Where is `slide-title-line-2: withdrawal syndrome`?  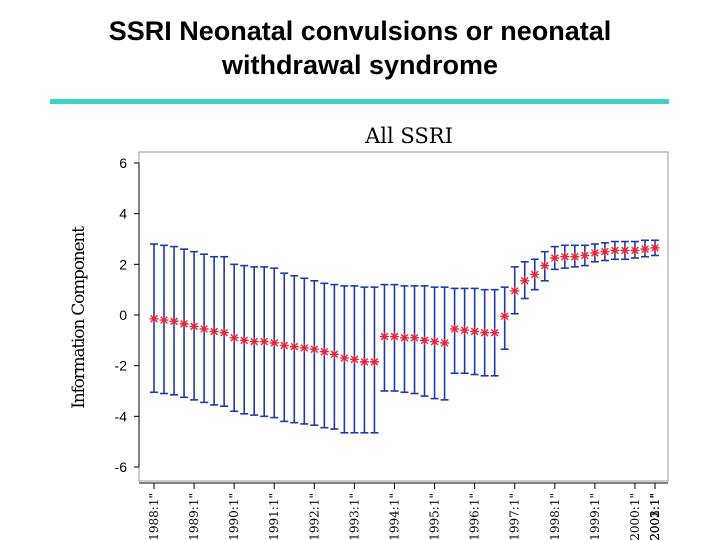 slide-title-line-2: withdrawal syndrome is located at coordinates (360, 65).